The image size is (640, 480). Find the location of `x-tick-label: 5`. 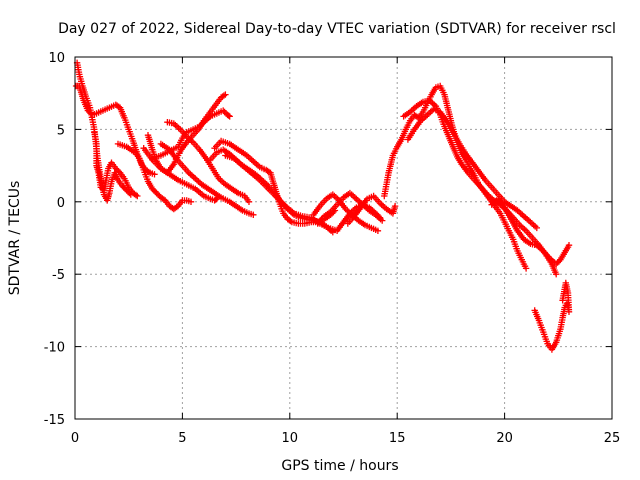

x-tick-label: 5 is located at coordinates (182, 438).